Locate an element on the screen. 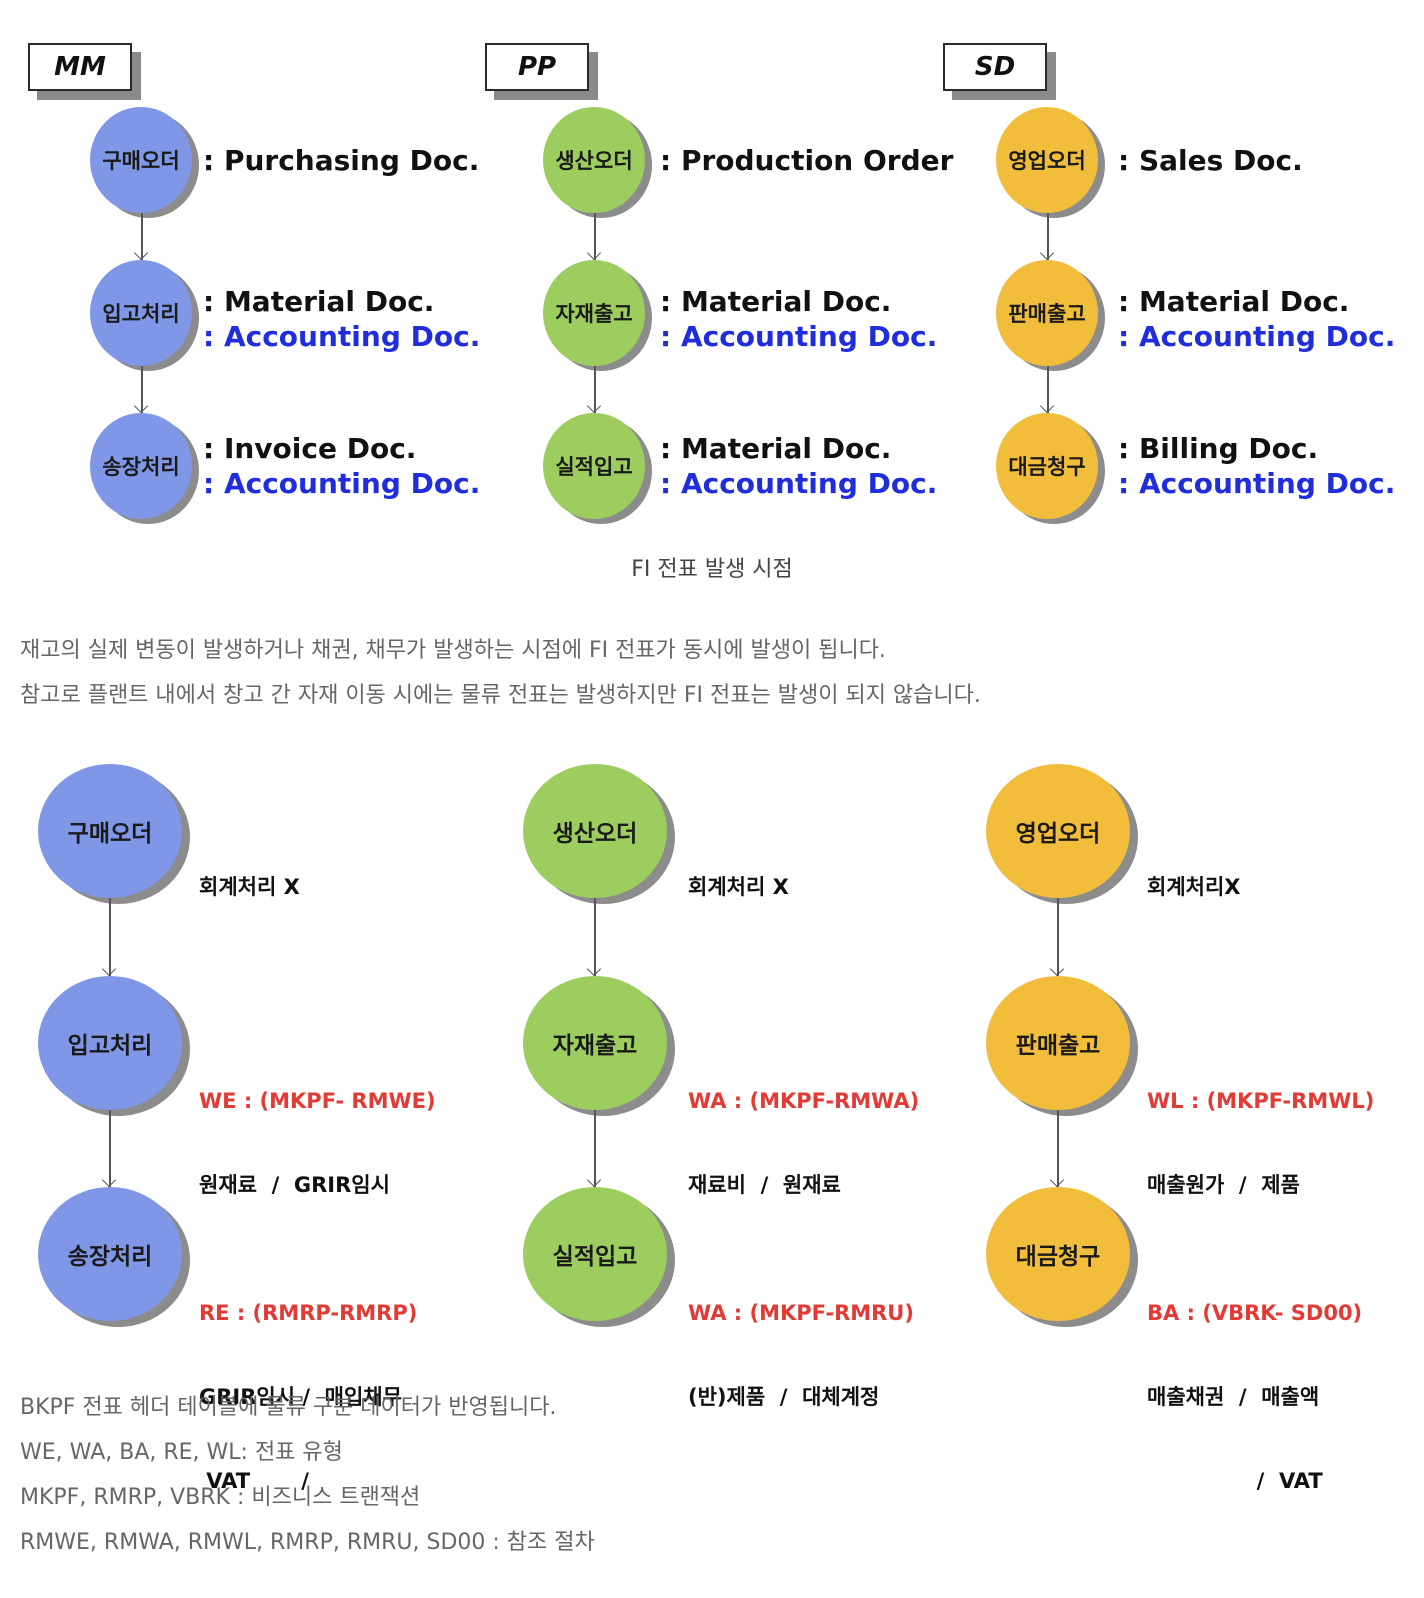 This screenshot has width=1424, height=1598. doc-line: : Production Order is located at coordinates (807, 160).